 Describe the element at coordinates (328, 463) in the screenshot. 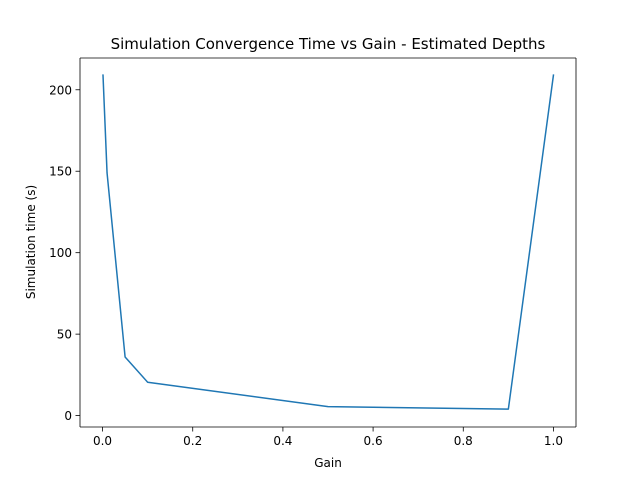

I see `x-axis-label: Gain` at that location.